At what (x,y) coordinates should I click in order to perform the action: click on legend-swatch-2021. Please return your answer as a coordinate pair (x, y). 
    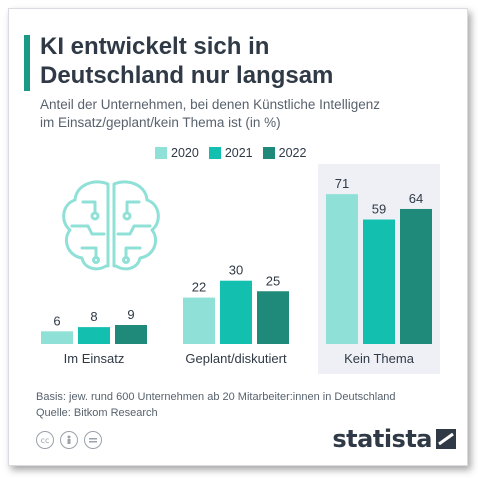
    Looking at the image, I should click on (214, 153).